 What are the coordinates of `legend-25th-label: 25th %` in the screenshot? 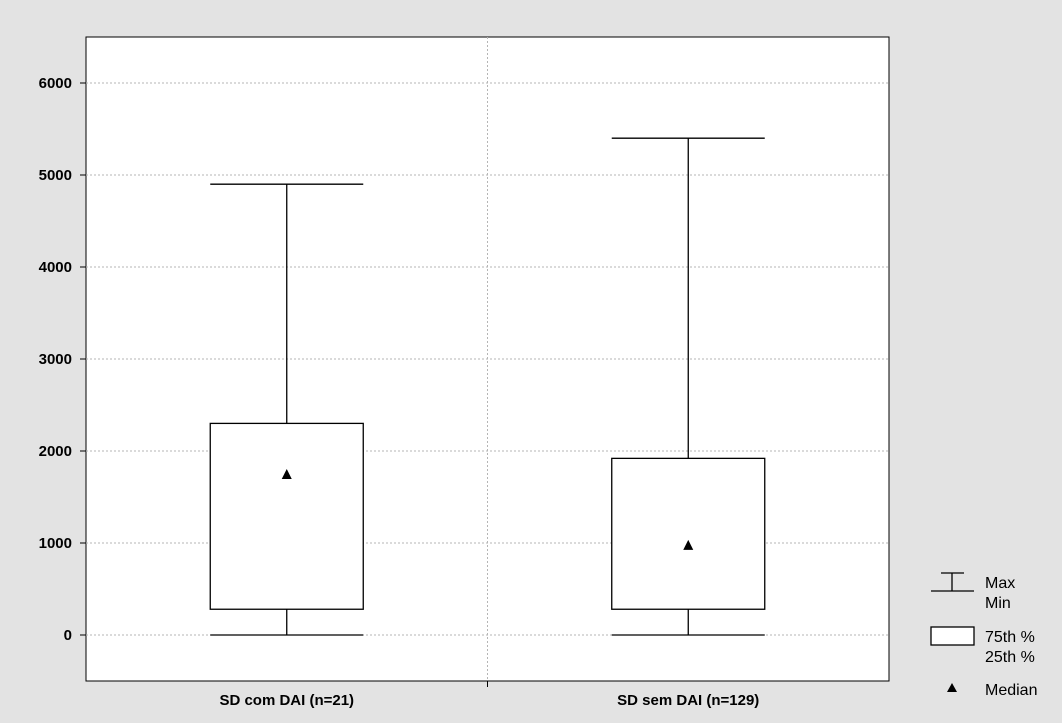 It's located at (1010, 657).